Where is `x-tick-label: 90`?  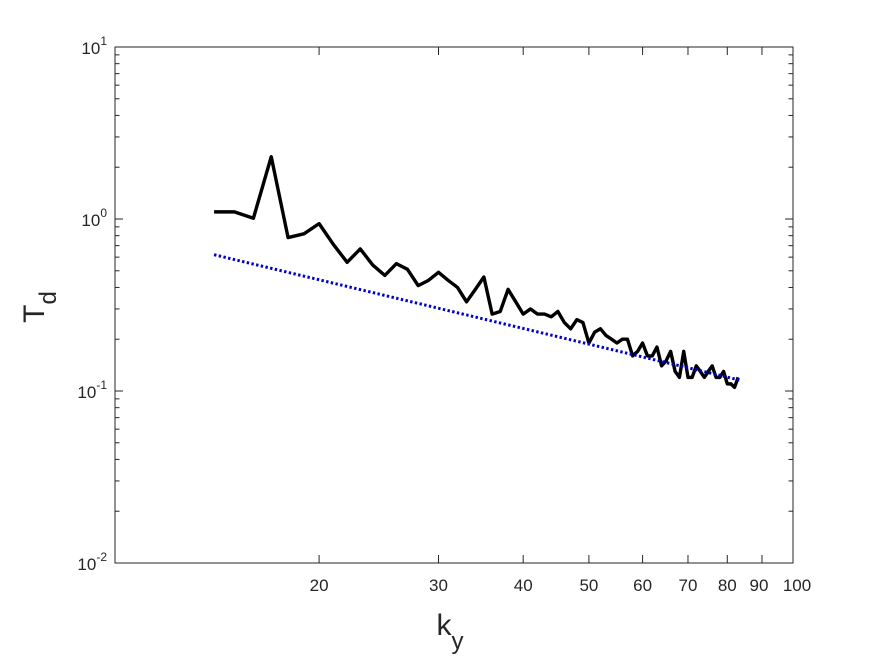
x-tick-label: 90 is located at coordinates (759, 585).